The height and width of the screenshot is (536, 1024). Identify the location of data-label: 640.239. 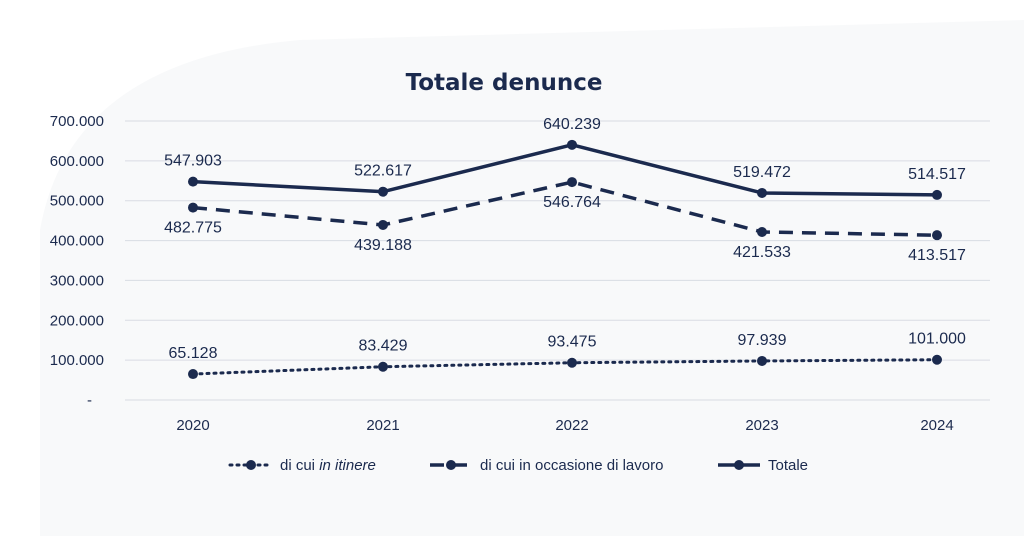
(572, 124).